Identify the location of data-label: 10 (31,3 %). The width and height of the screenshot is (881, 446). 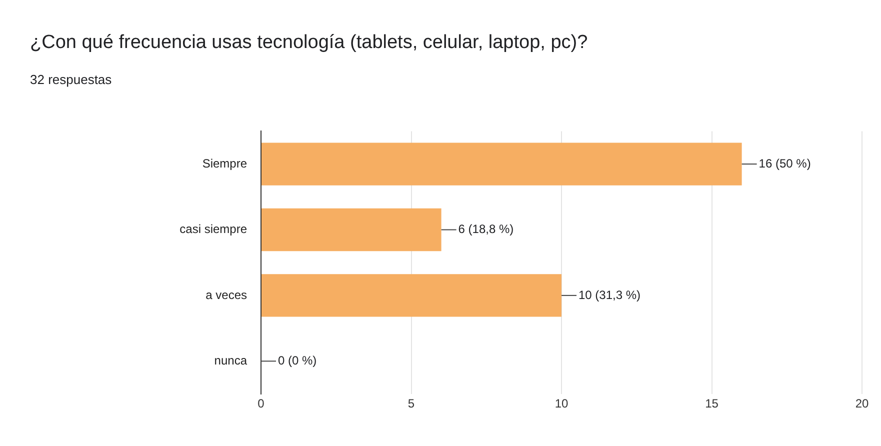
(609, 295).